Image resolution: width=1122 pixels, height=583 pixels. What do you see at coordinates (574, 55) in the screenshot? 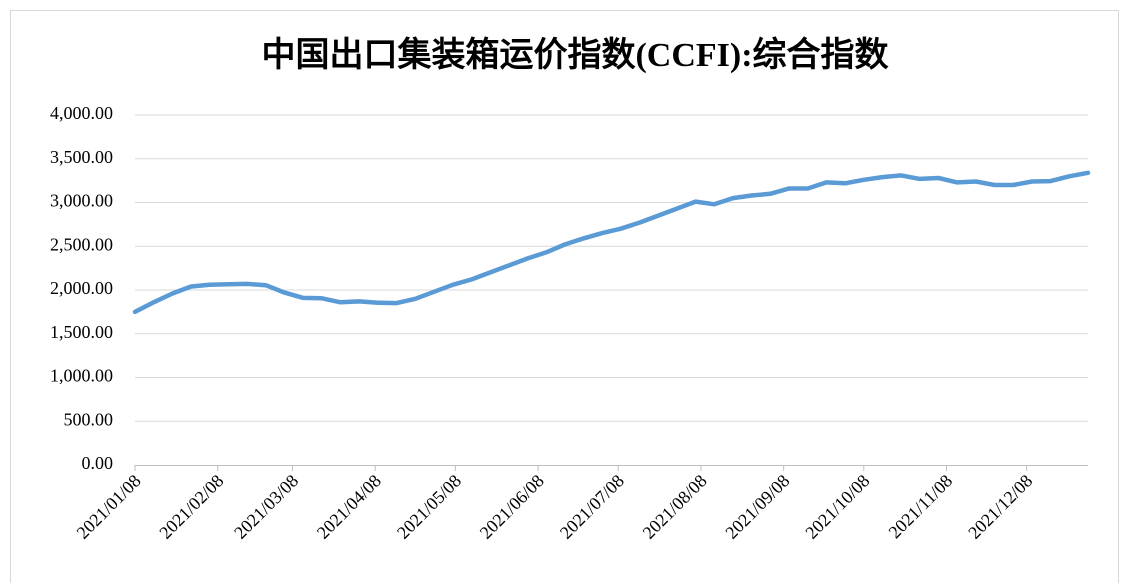
I see `chart-title: 中国出口集装箱运价指数(CCFI):综合指数` at bounding box center [574, 55].